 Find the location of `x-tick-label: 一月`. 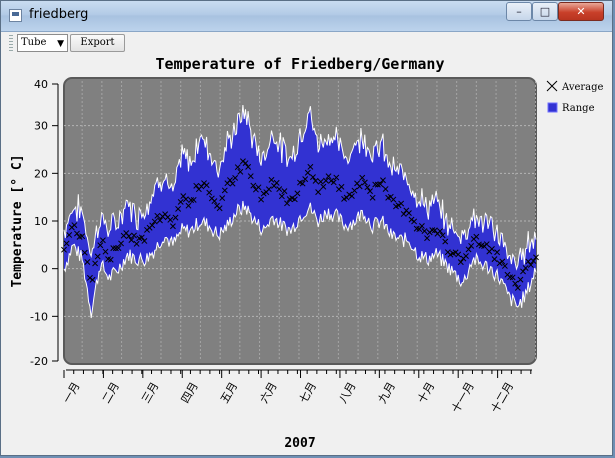

x-tick-label: 一月 is located at coordinates (71, 393).